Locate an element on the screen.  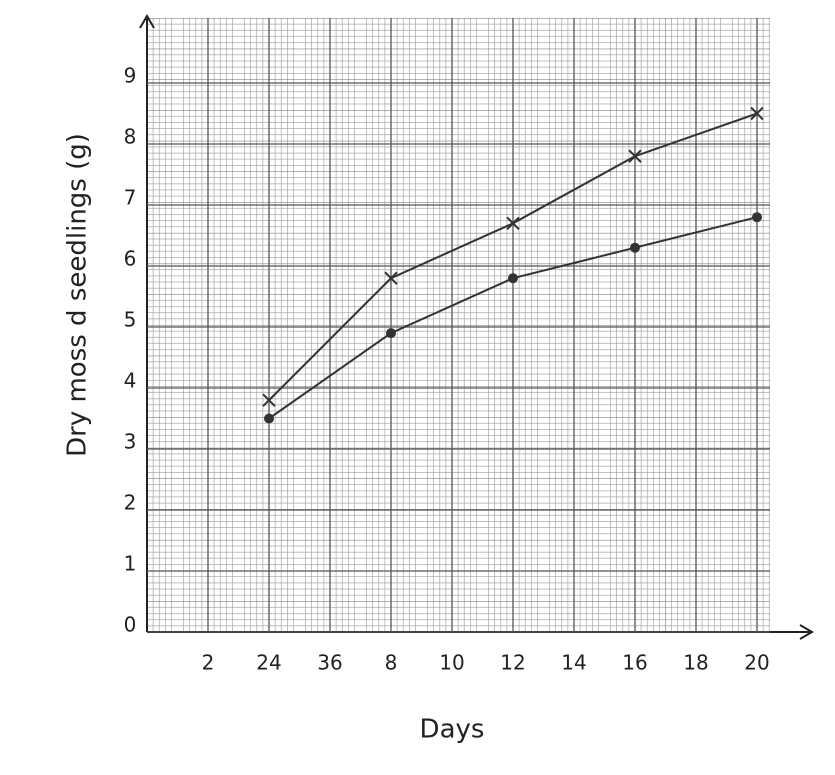
x-axis-arrow is located at coordinates (806, 632).